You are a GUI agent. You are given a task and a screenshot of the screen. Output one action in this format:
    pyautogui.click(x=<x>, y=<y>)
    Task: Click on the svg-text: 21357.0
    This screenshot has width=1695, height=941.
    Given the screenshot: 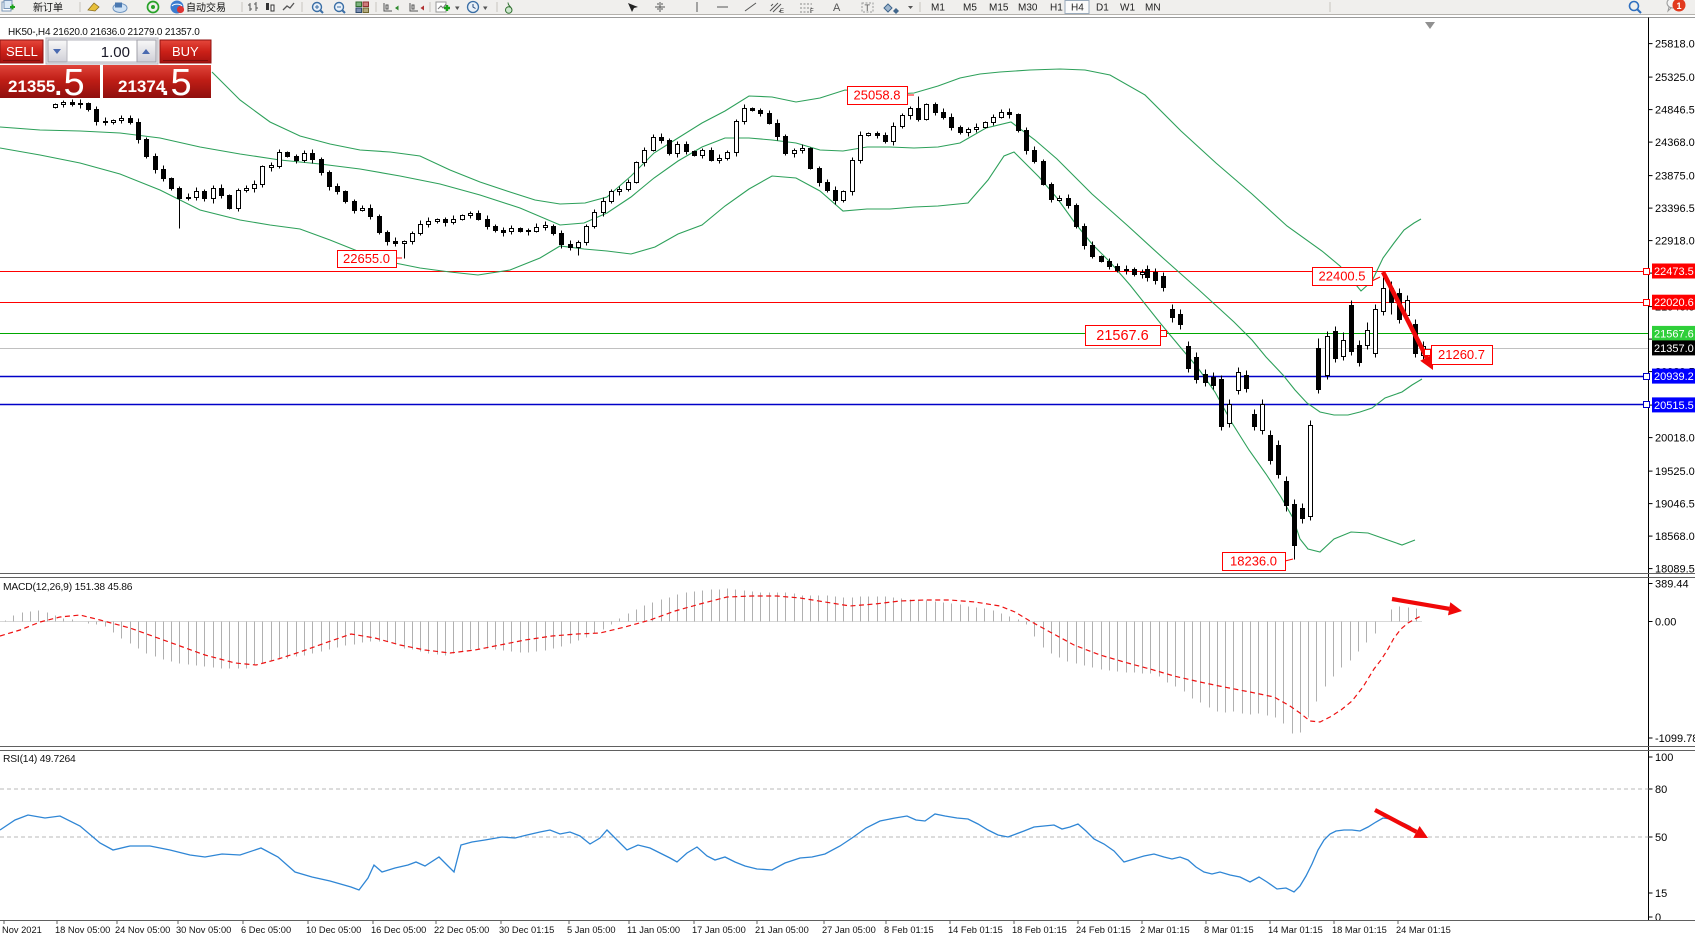 What is the action you would take?
    pyautogui.click(x=1674, y=349)
    